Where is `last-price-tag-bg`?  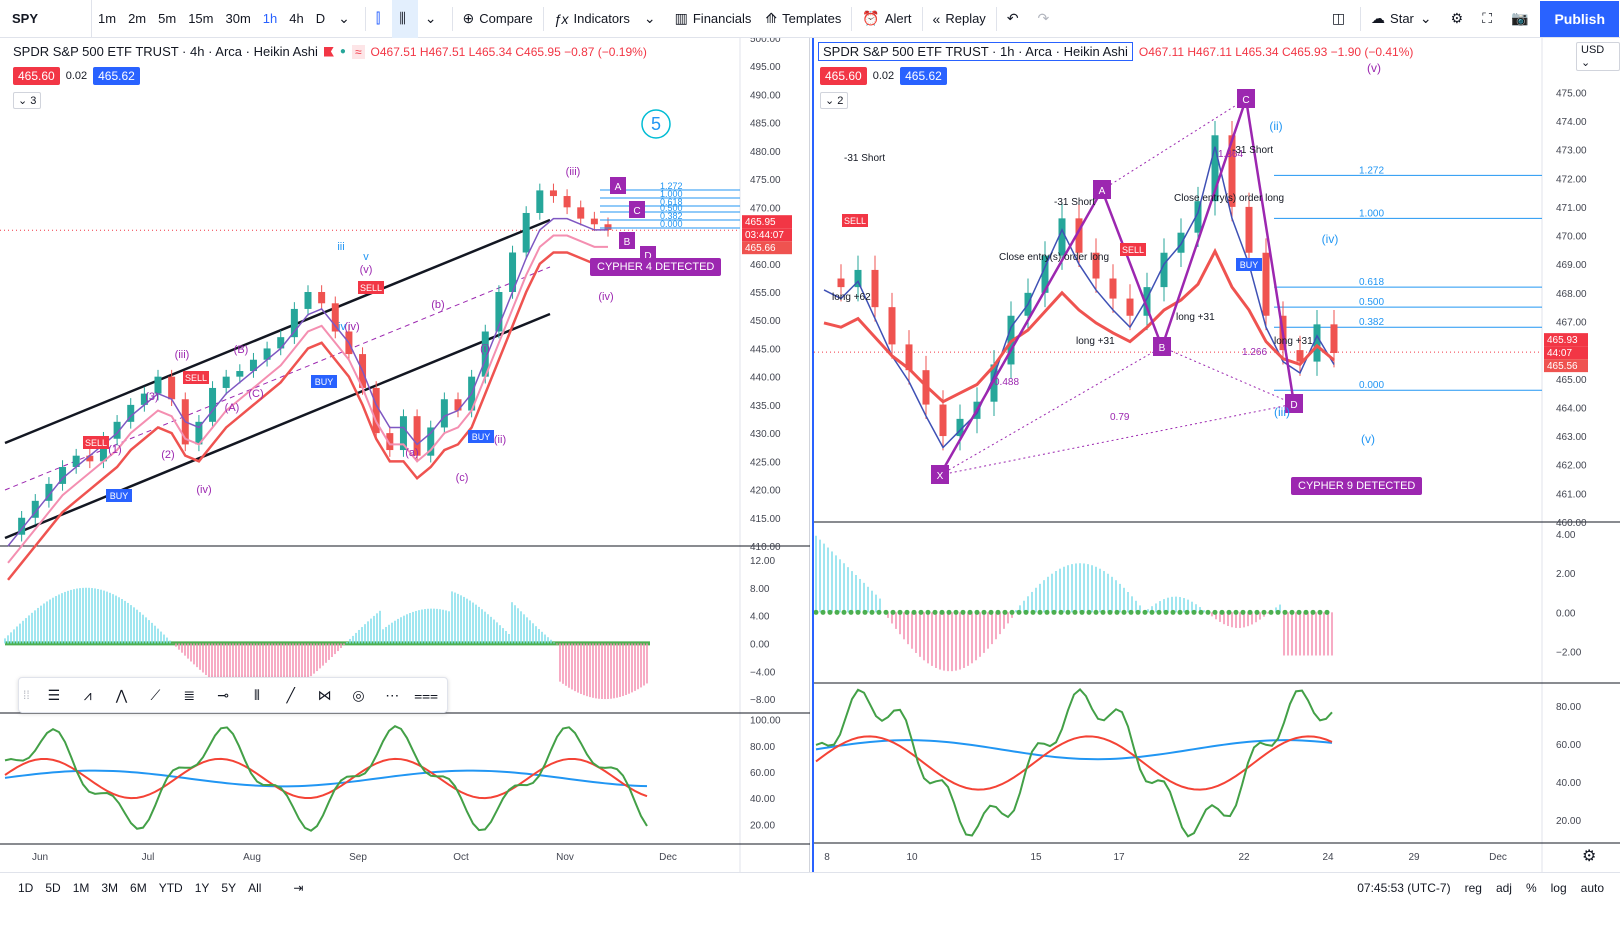
last-price-tag-bg is located at coordinates (767, 222).